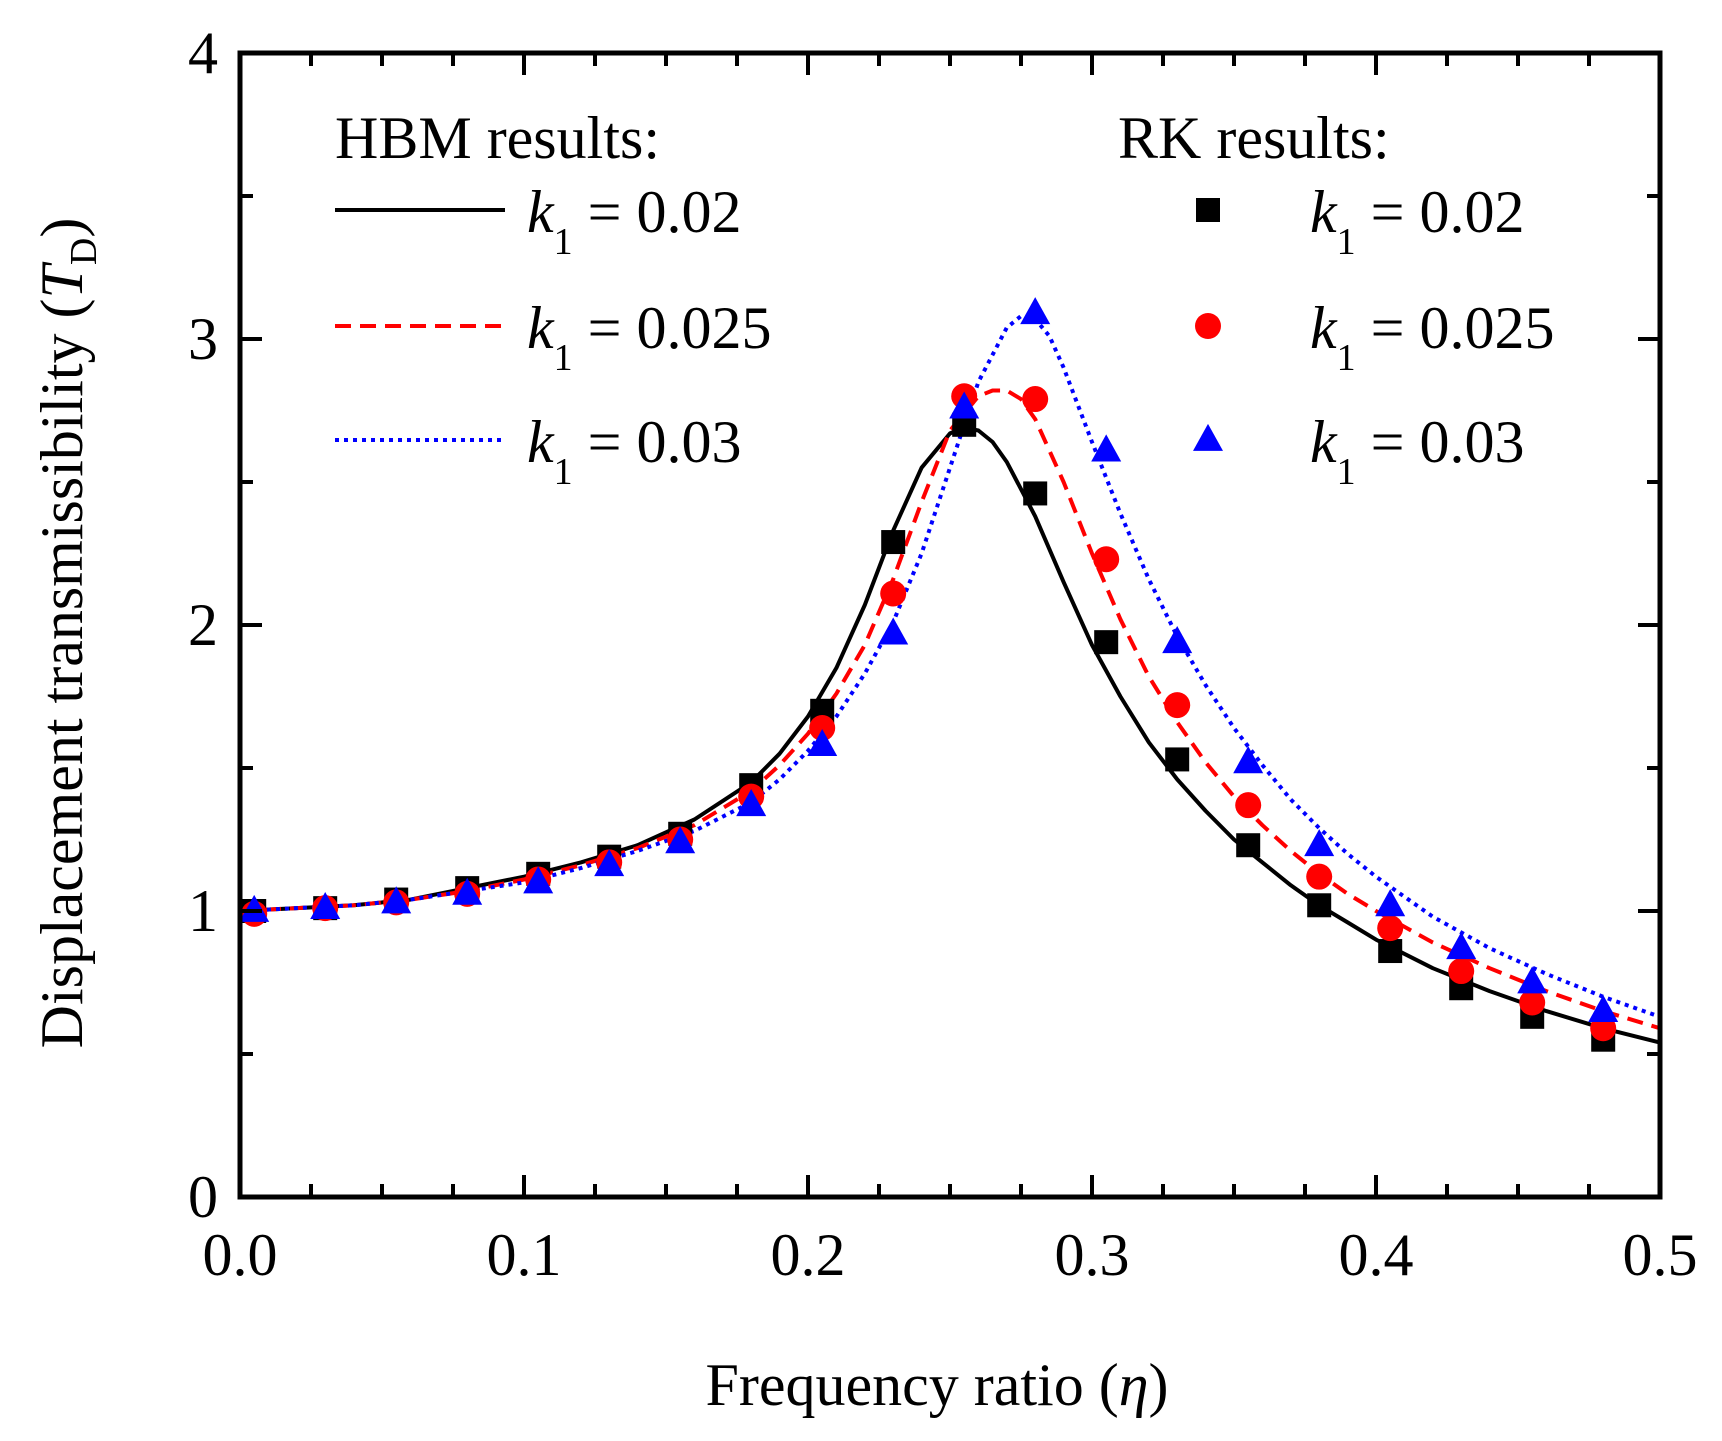 This screenshot has height=1441, width=1722. What do you see at coordinates (634, 451) in the screenshot?
I see `legend-hbm-label-3: k1 = 0.03` at bounding box center [634, 451].